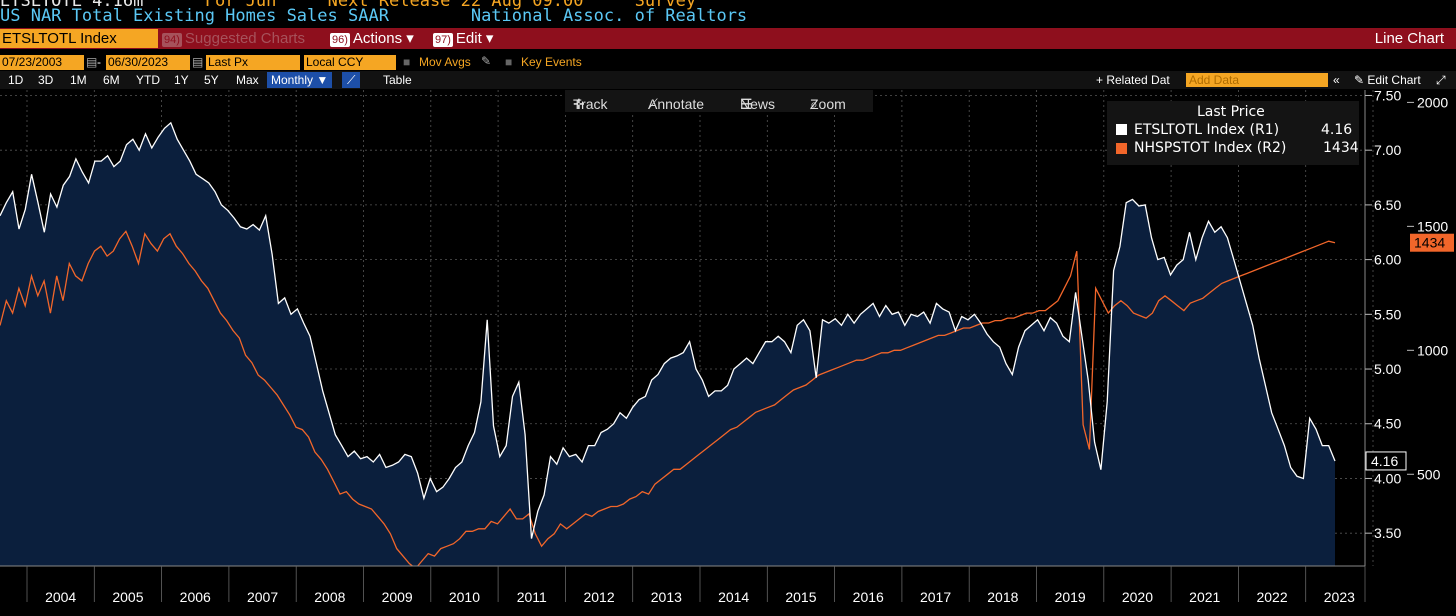  Describe the element at coordinates (443, 40) in the screenshot. I see `edit-number: 97)` at that location.